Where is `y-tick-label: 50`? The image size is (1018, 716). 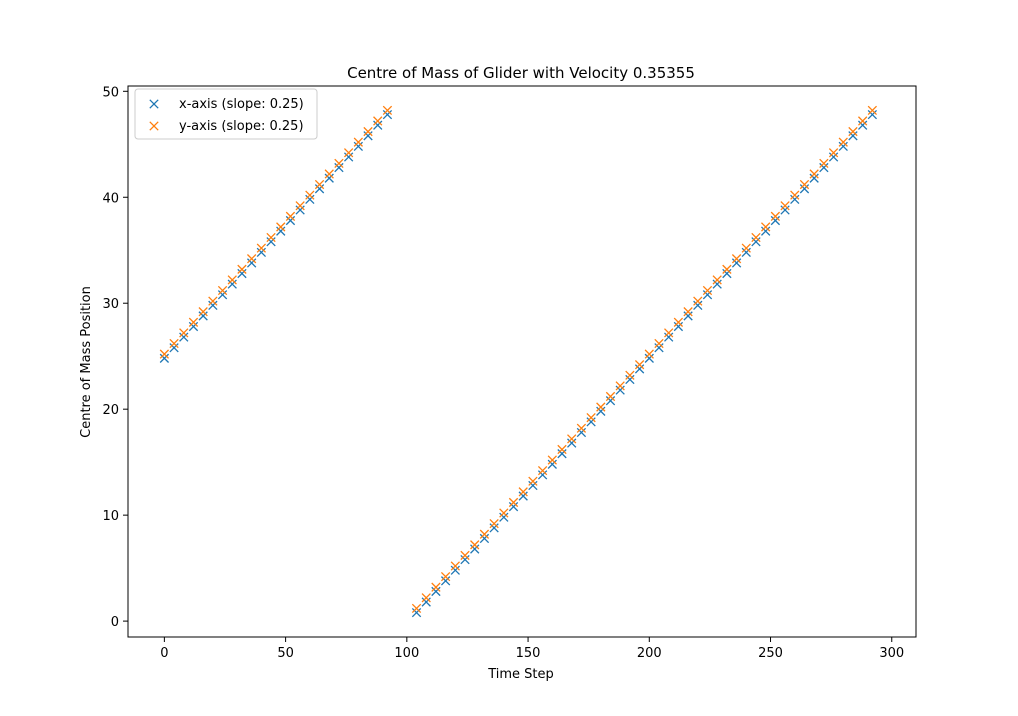 y-tick-label: 50 is located at coordinates (110, 92).